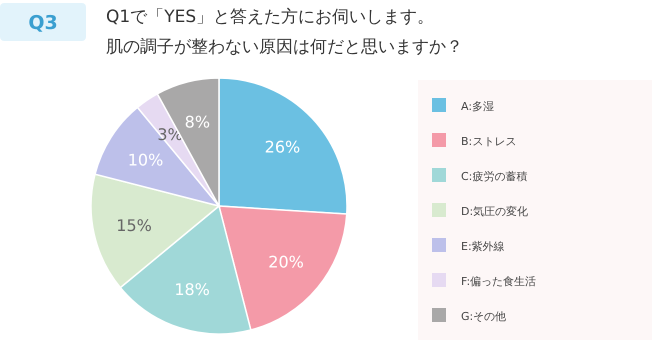 This screenshot has width=658, height=343. Describe the element at coordinates (134, 225) in the screenshot. I see `data-label: 15%` at that location.